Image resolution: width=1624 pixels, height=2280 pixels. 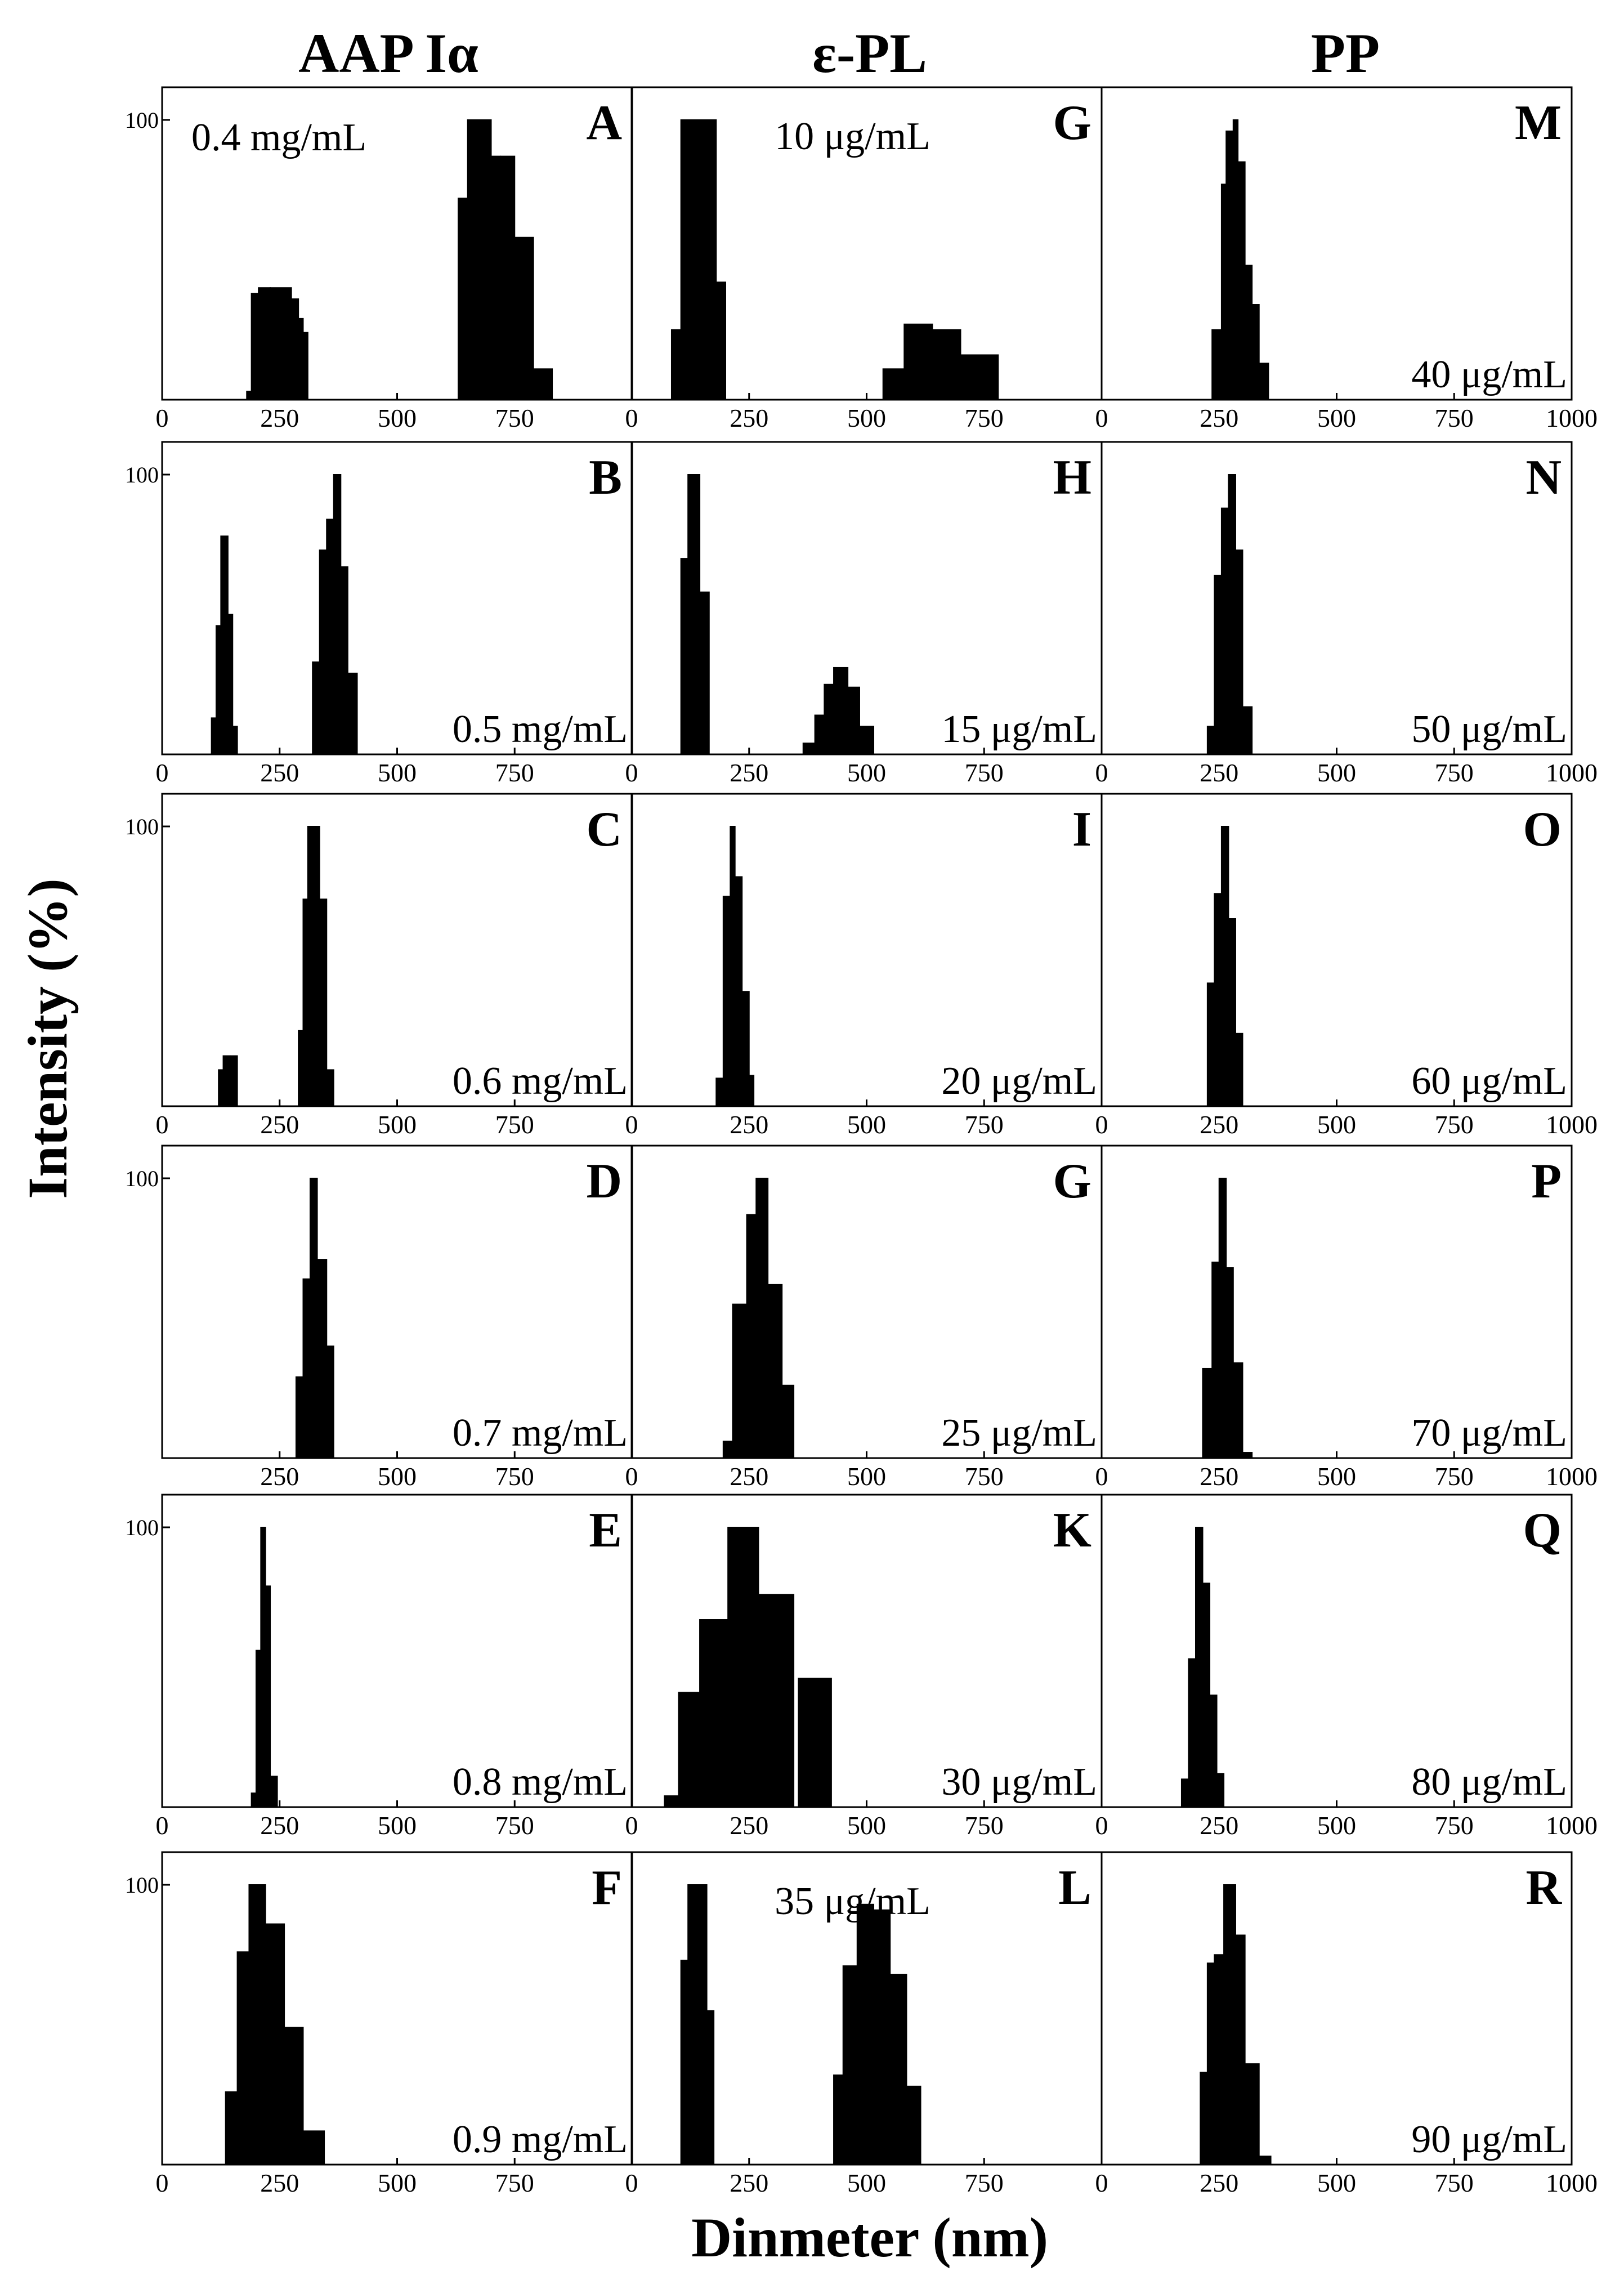 What do you see at coordinates (379, 2024) in the screenshot?
I see `panel-f-5: 100 0 250 500 750 F 0.9 mg/mL` at bounding box center [379, 2024].